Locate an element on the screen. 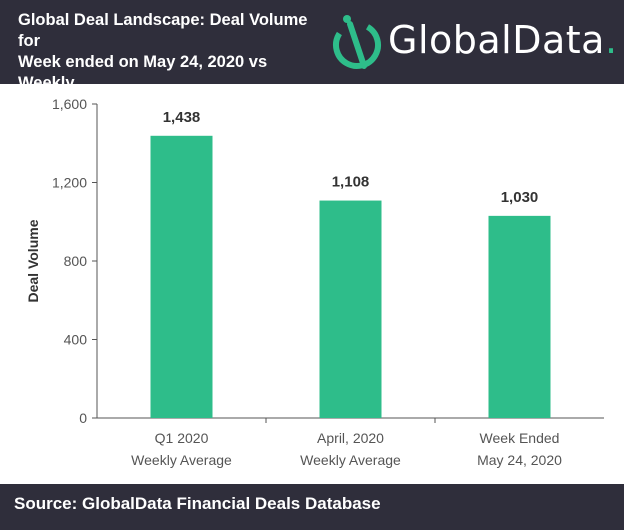 The height and width of the screenshot is (530, 624). y-tick-label: 1,600 is located at coordinates (69, 104).